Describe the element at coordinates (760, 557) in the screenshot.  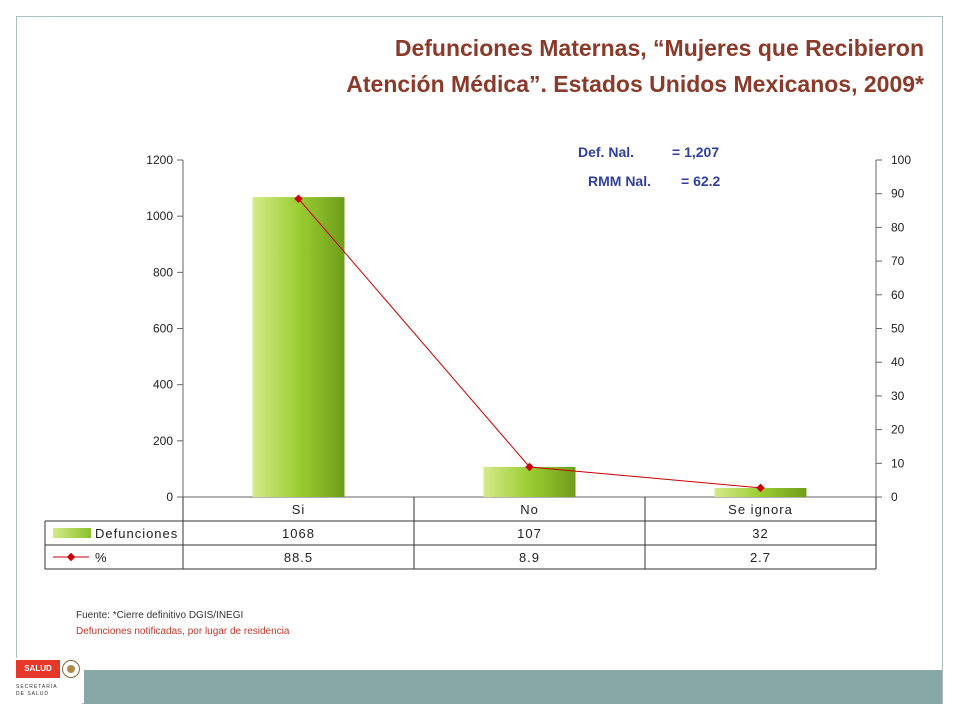
I see `table-cell: 2.7` at that location.